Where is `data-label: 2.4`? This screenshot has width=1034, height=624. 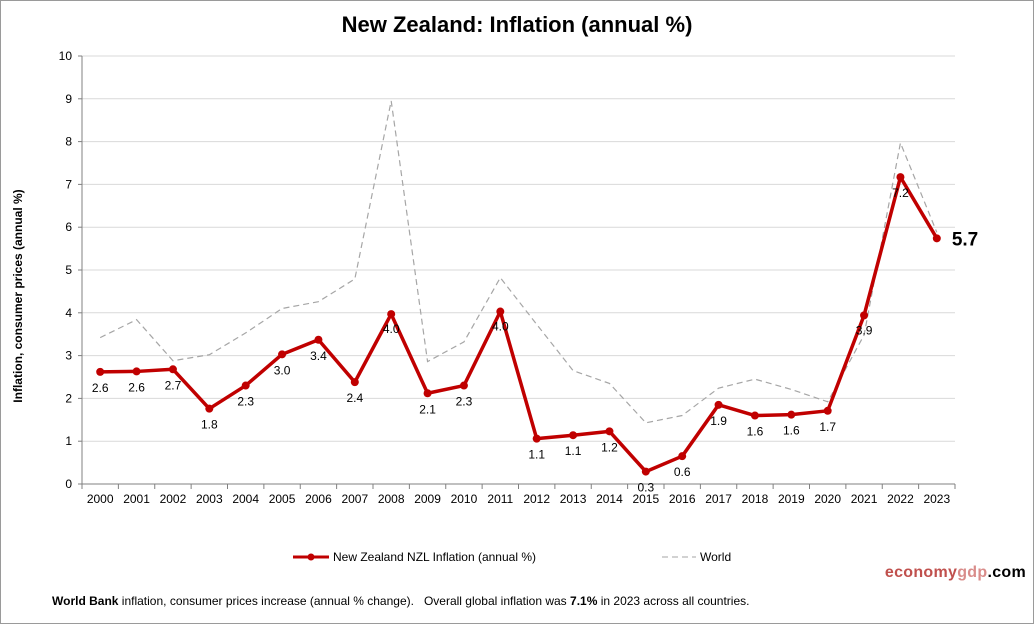
data-label: 2.4 is located at coordinates (354, 398).